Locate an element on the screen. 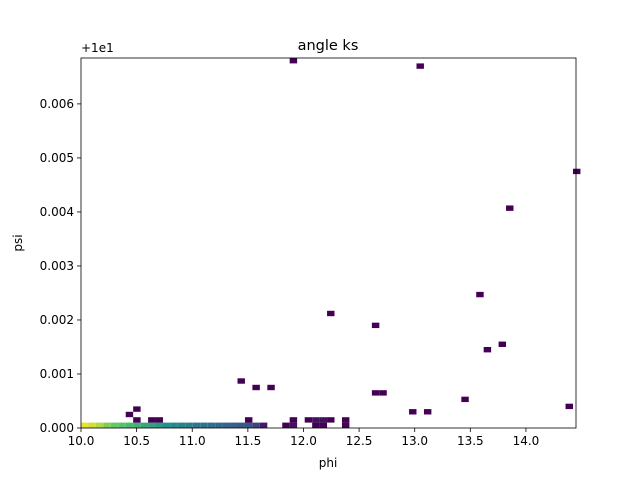 This screenshot has height=480, width=640. y-offset-label: +1e1 is located at coordinates (97, 48).